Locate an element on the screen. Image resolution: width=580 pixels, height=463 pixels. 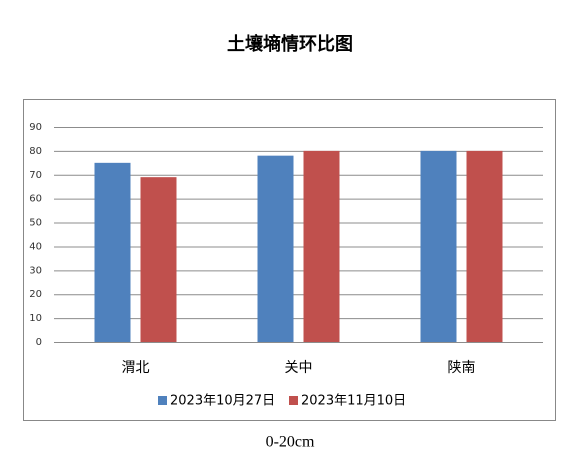
y-tick-label: 50 is located at coordinates (35, 223).